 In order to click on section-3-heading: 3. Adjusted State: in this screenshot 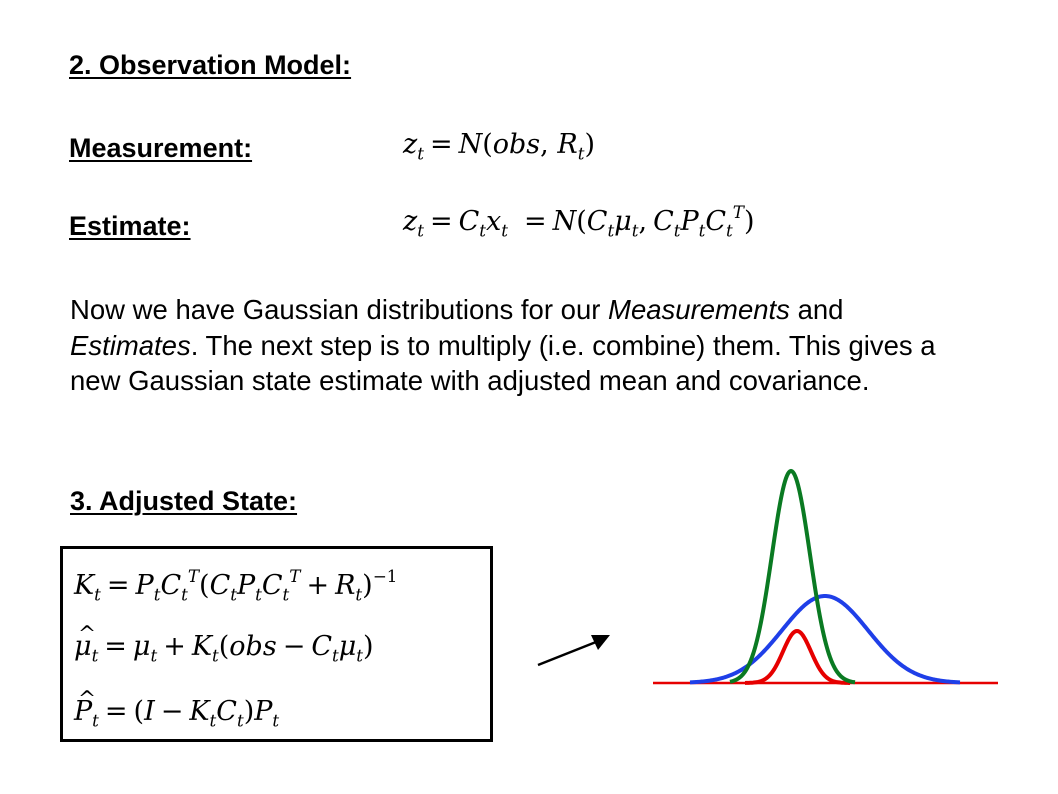, I will do `click(184, 501)`.